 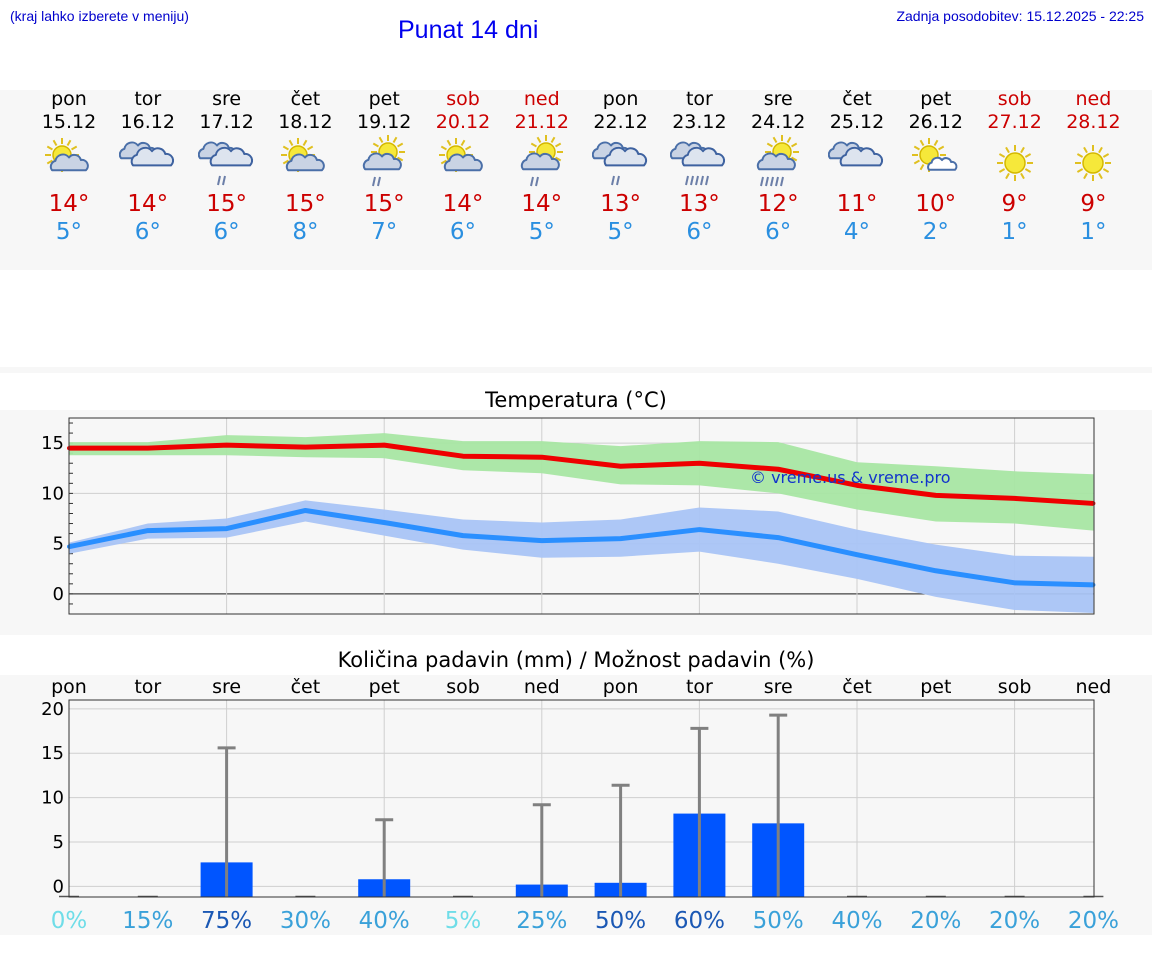 I want to click on day-date: 20.12, so click(x=463, y=122).